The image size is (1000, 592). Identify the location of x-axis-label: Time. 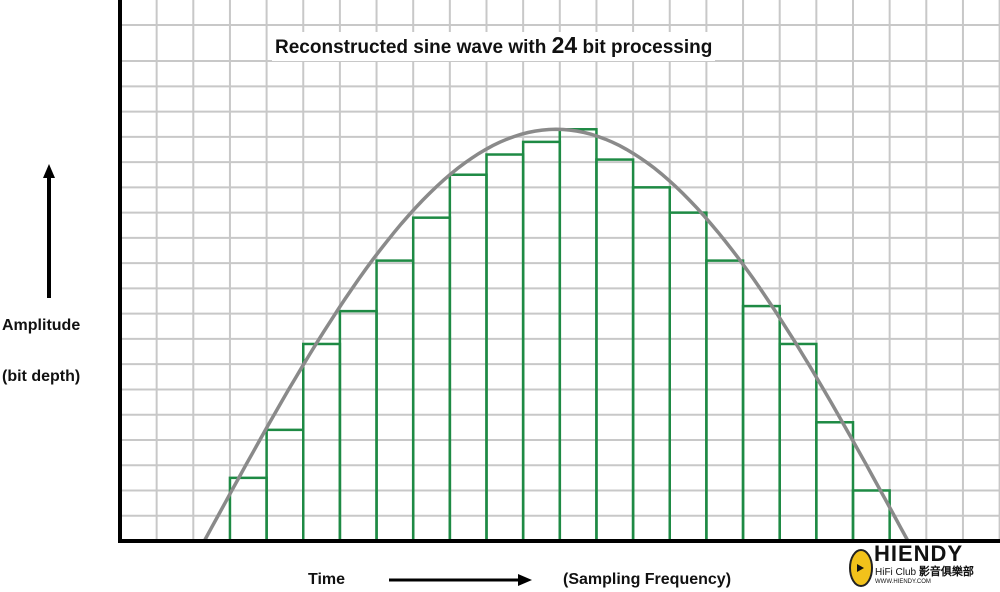
(327, 579).